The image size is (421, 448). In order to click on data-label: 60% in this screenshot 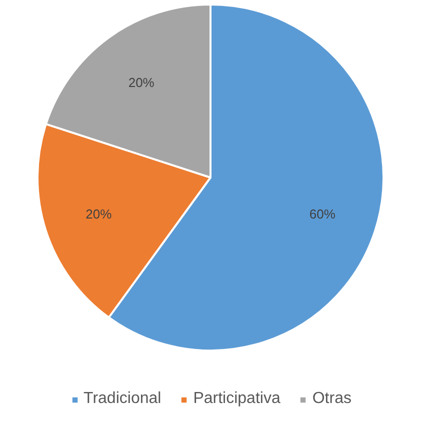, I will do `click(322, 214)`.